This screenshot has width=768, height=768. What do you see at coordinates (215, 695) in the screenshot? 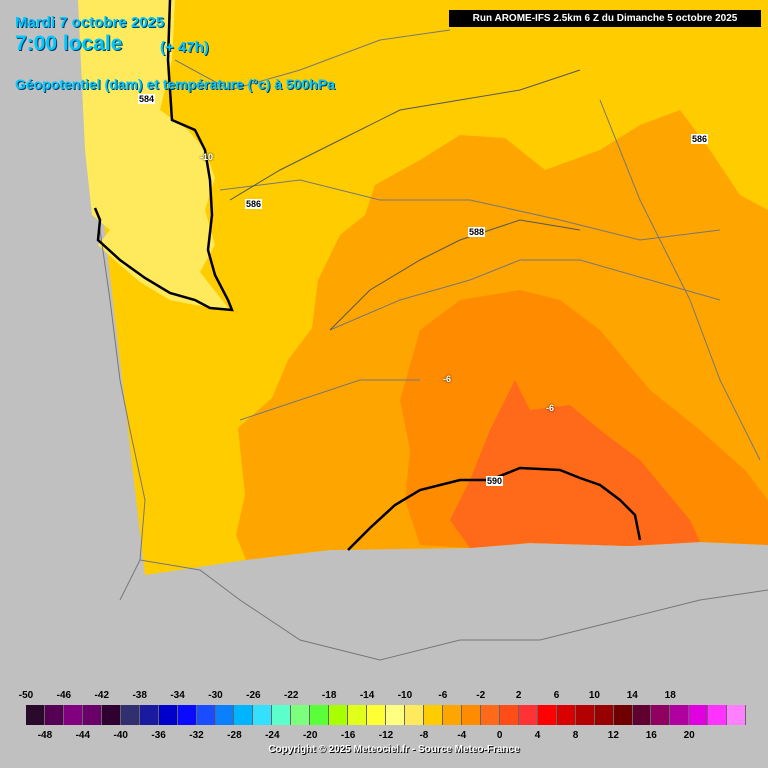
I see `legend-top-label: -30` at bounding box center [215, 695].